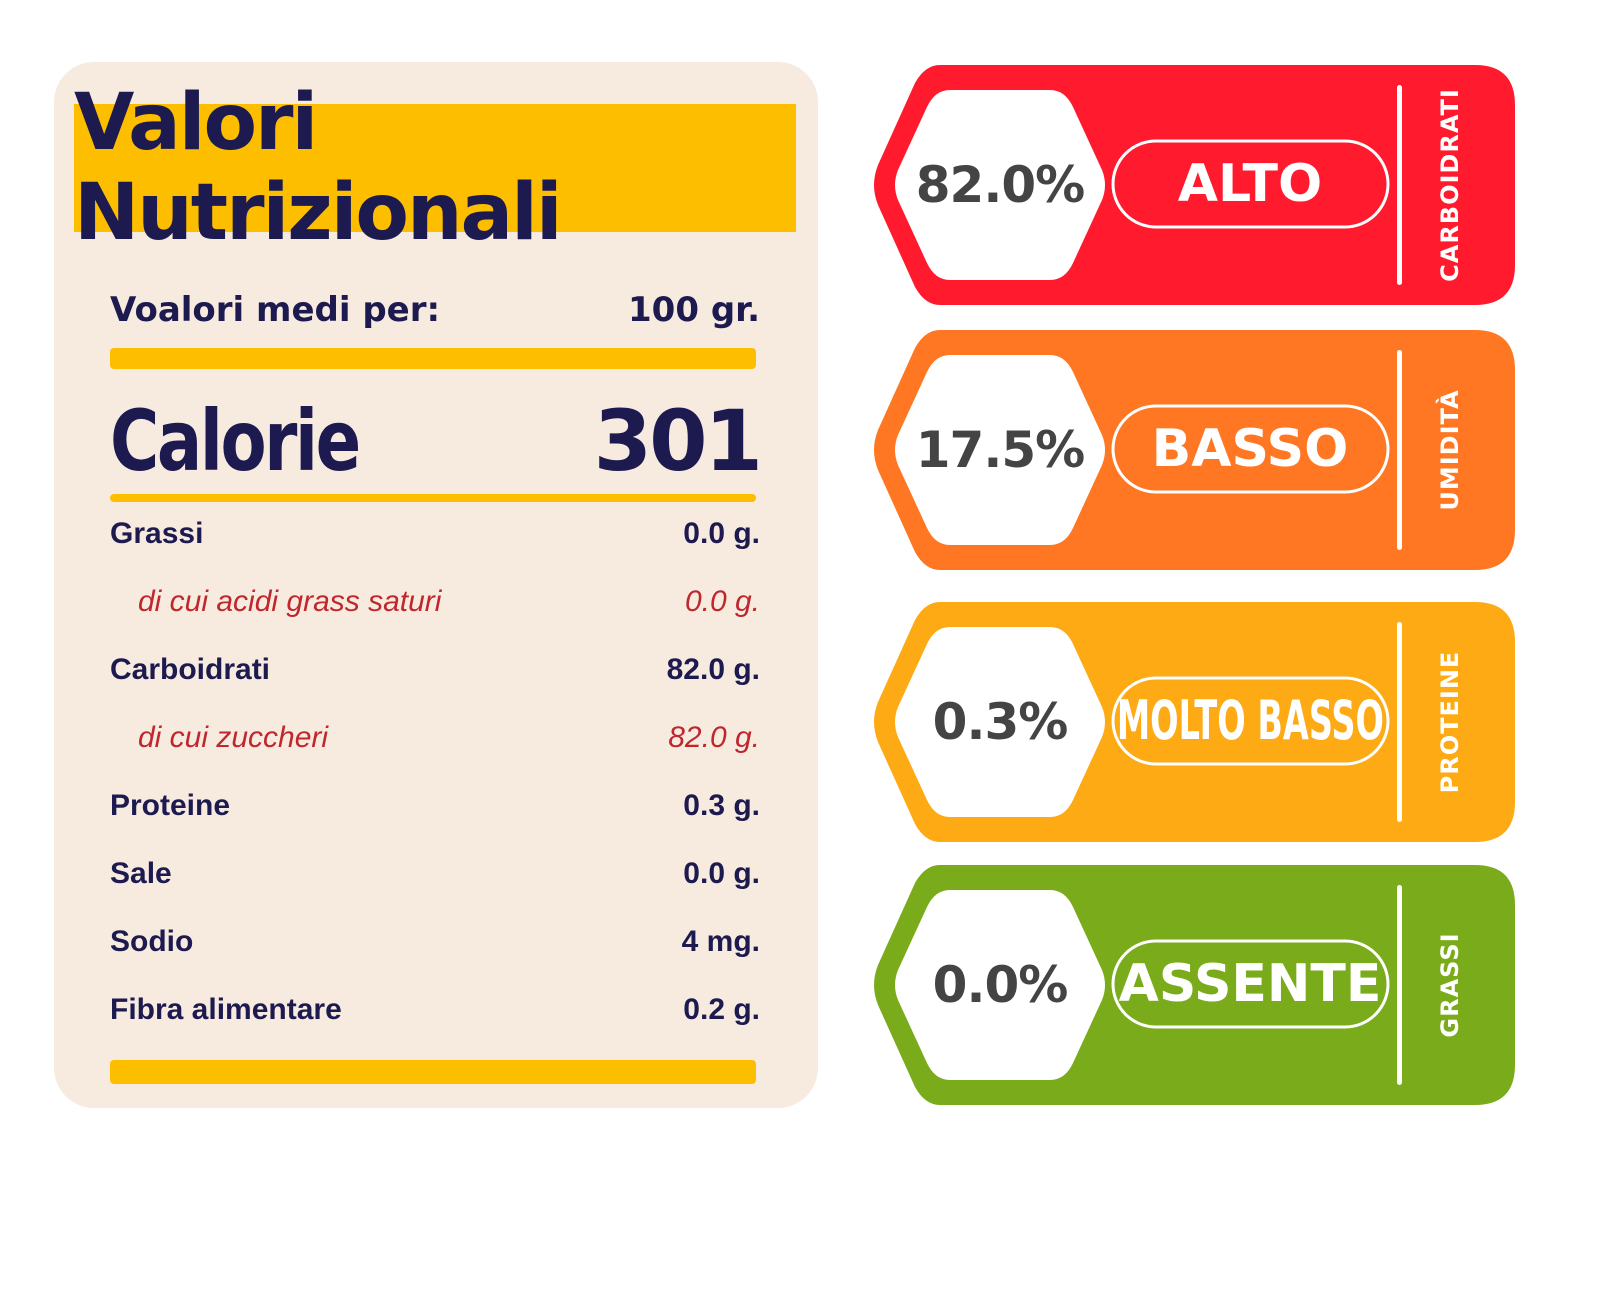 This screenshot has height=1290, width=1600. What do you see at coordinates (678, 441) in the screenshot?
I see `calories-value: 301` at bounding box center [678, 441].